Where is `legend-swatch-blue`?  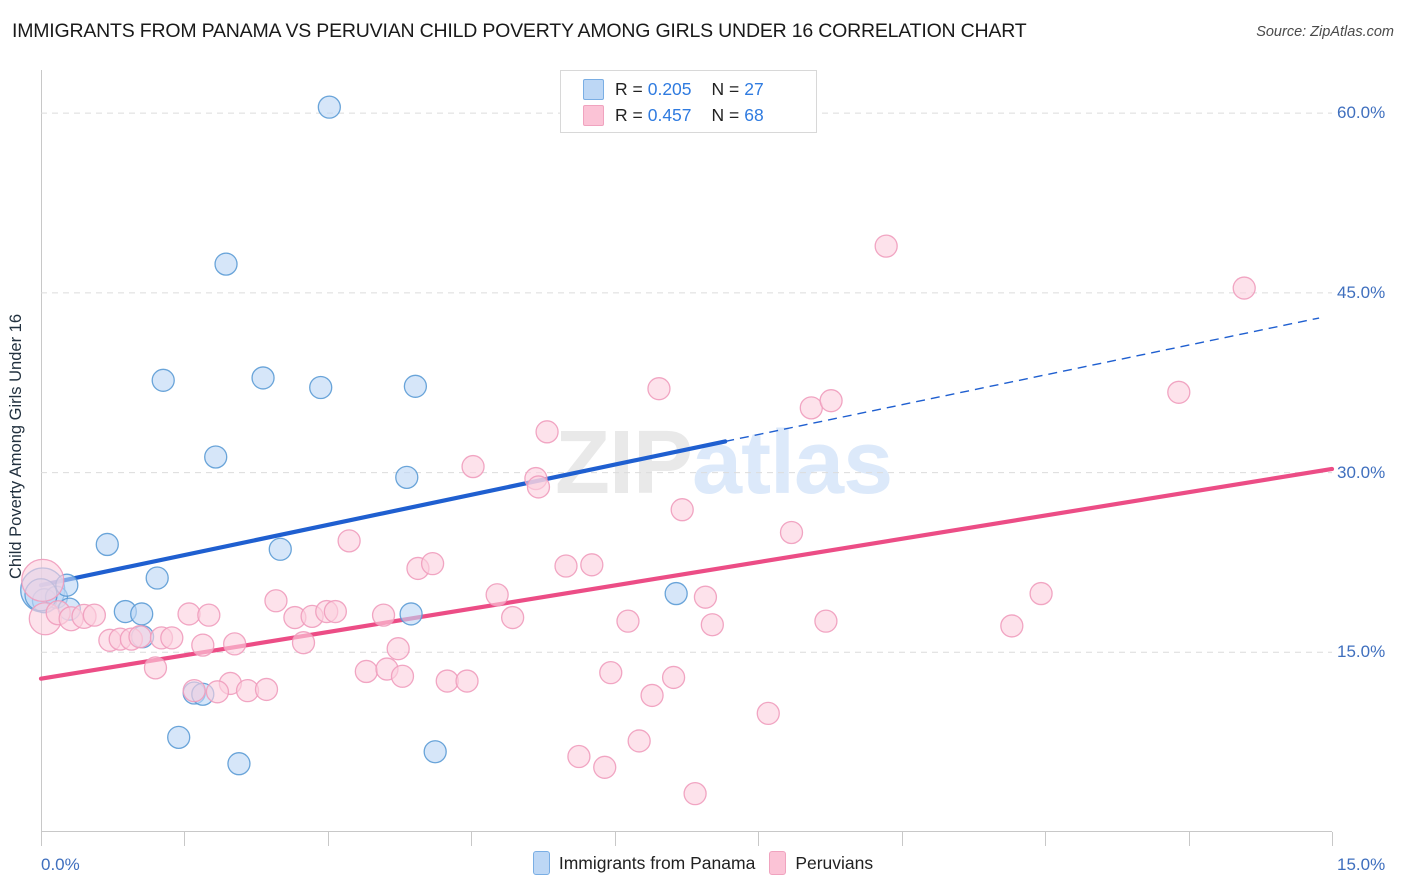 legend-swatch-blue is located at coordinates (593, 89).